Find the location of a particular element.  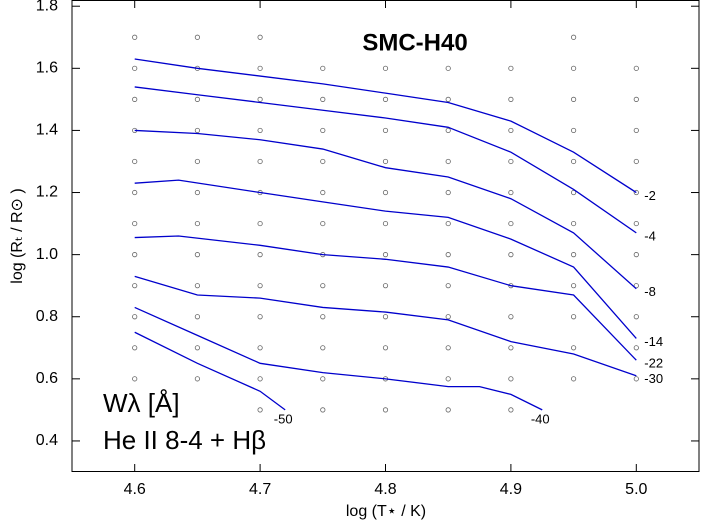

y-tick-label: 1.8 is located at coordinates (47, 7).